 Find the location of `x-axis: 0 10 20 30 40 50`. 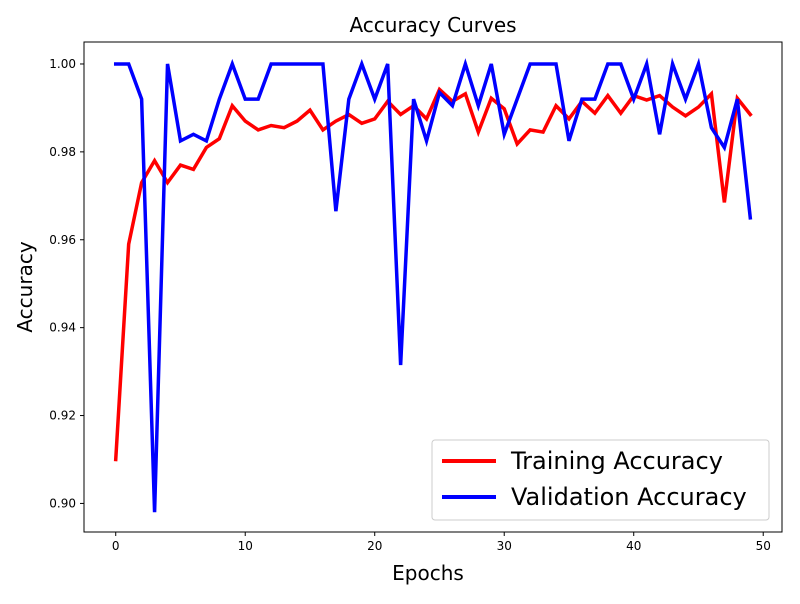

x-axis: 0 10 20 30 40 50 is located at coordinates (441, 542).